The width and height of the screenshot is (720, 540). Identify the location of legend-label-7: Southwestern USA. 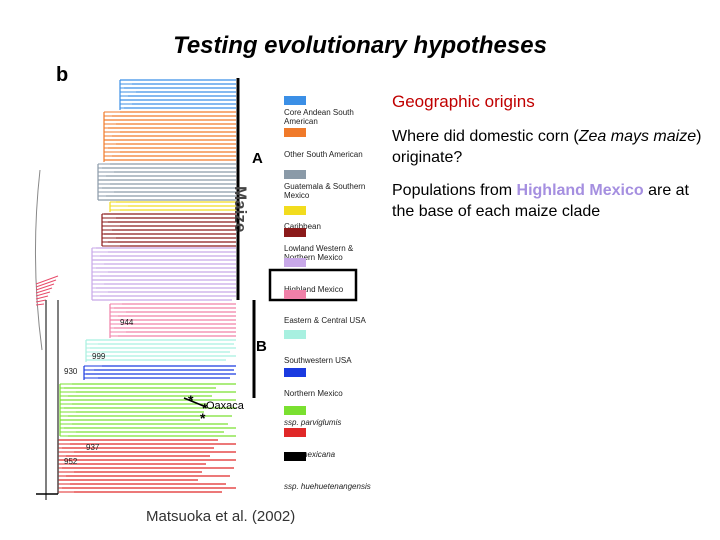
(318, 360).